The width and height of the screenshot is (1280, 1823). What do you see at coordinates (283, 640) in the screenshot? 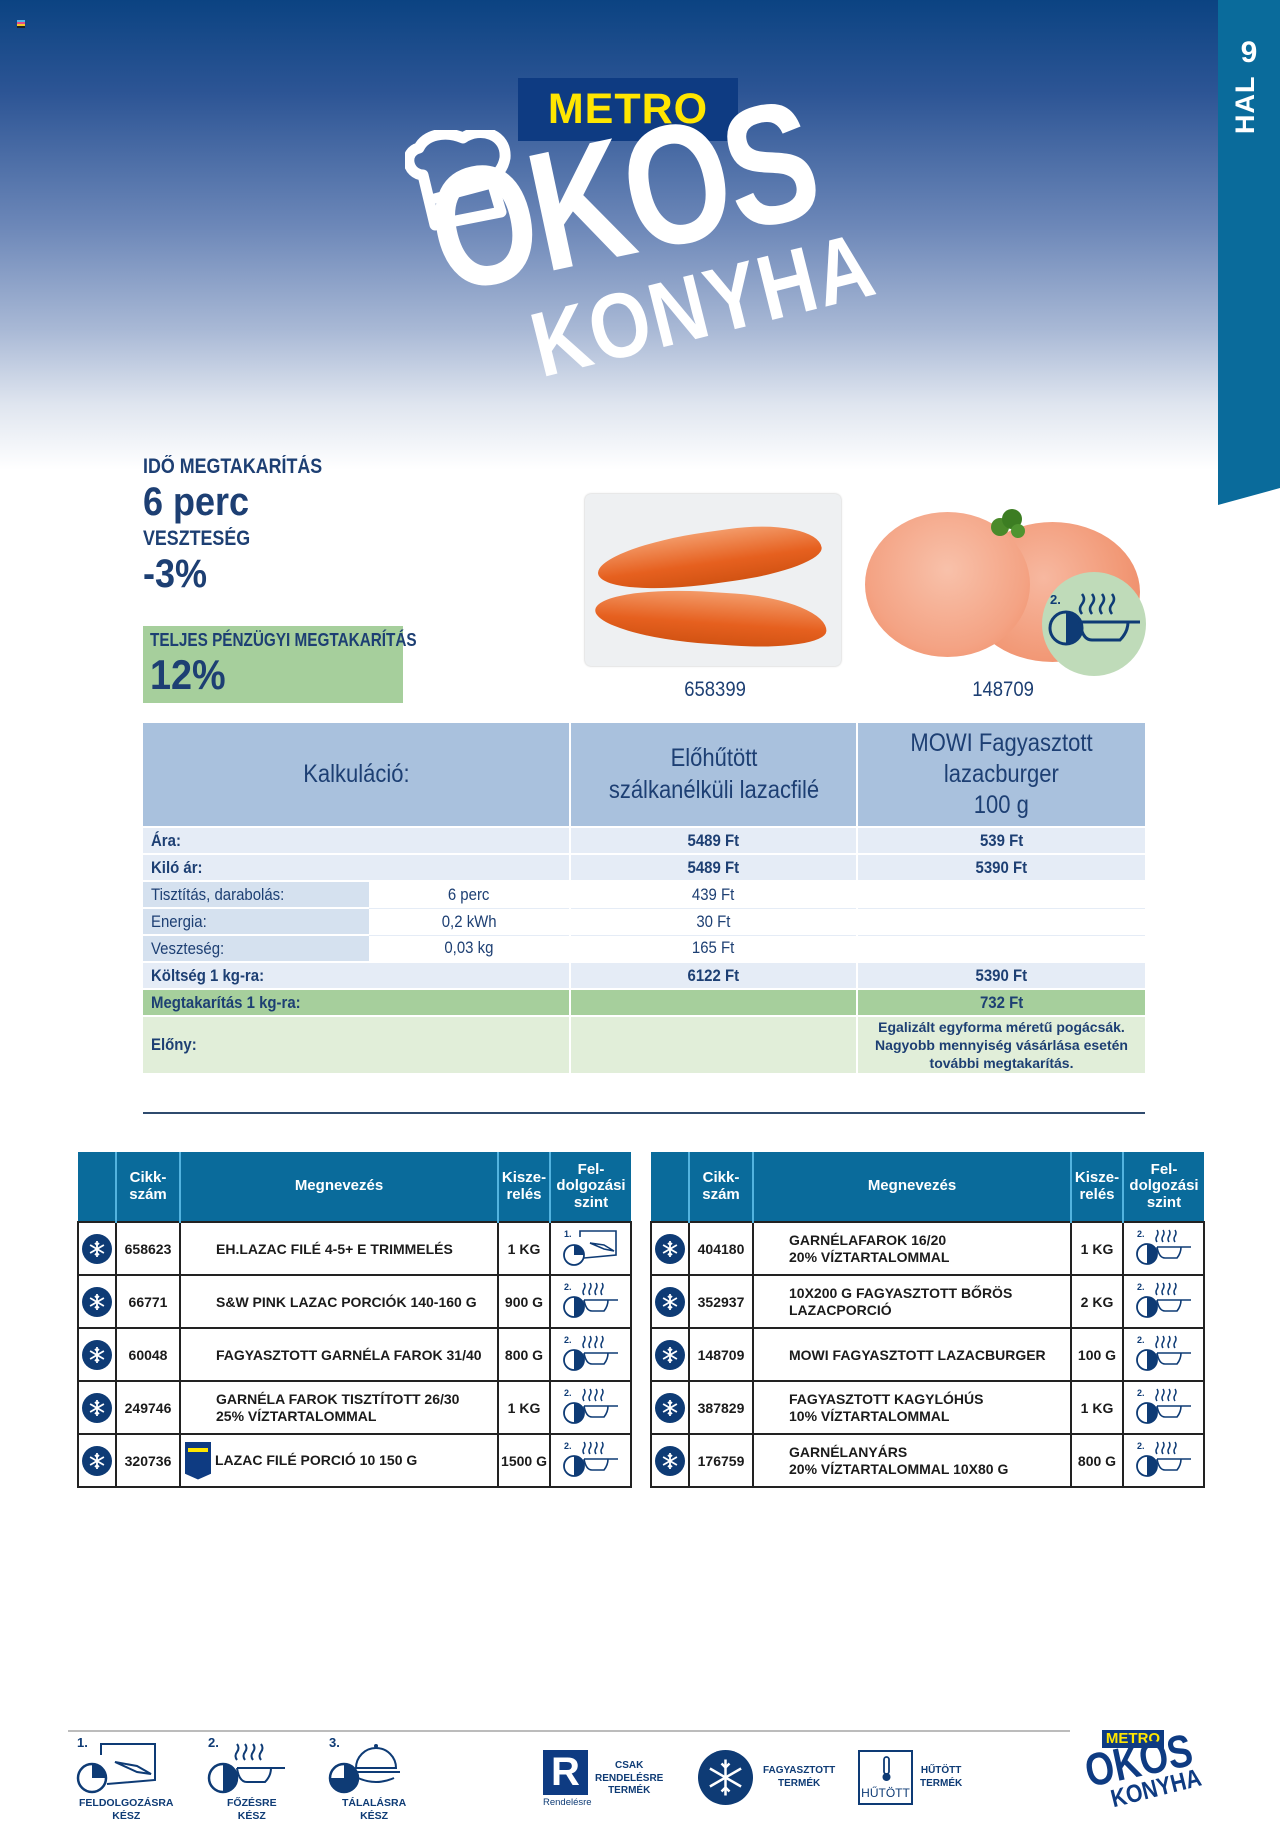
I see `total-savings-label: TELJES PÉNZÜGYI MEGTAKARÍTÁS` at bounding box center [283, 640].